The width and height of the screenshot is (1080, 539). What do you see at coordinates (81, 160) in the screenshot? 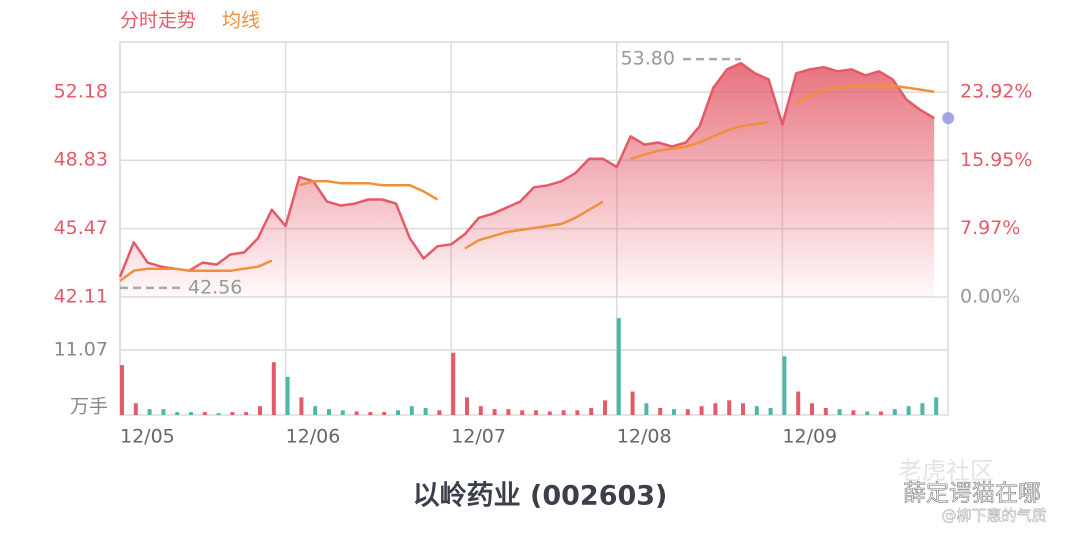
I see `y-tick-label: 48.83` at bounding box center [81, 160].